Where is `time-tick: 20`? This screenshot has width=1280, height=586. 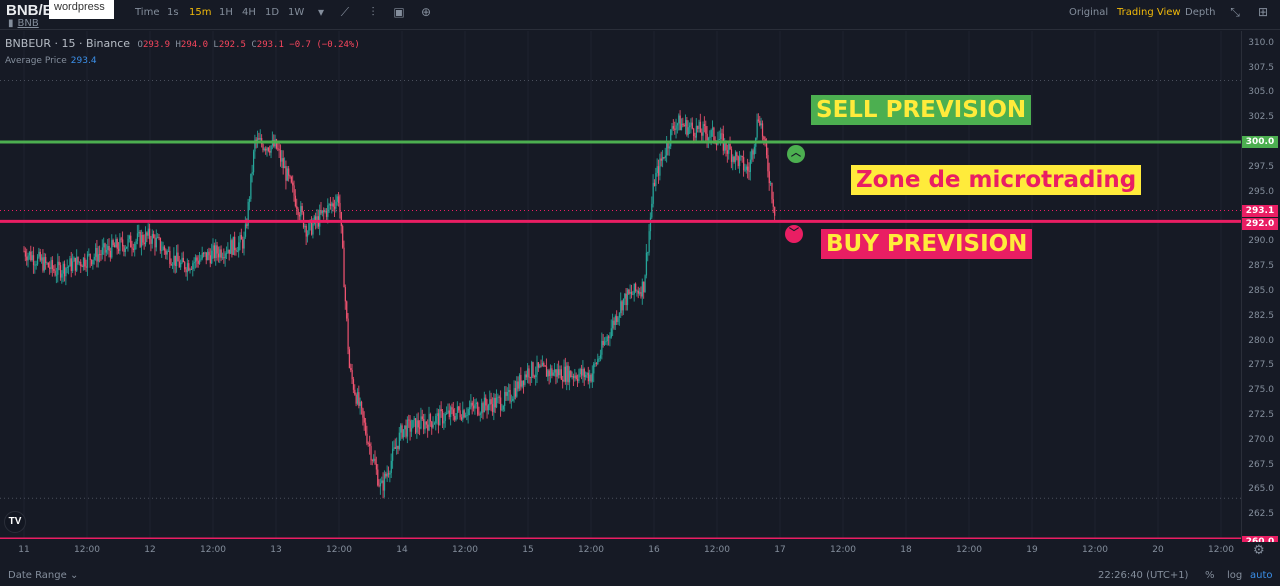 time-tick: 20 is located at coordinates (1158, 550).